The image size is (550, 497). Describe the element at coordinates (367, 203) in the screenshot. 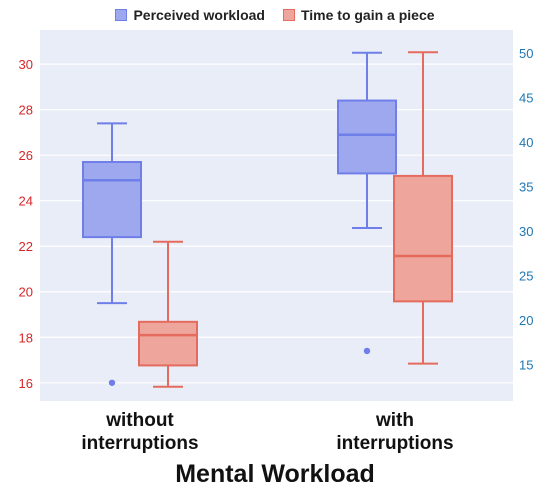

I see `box-perceived-workload-with` at that location.